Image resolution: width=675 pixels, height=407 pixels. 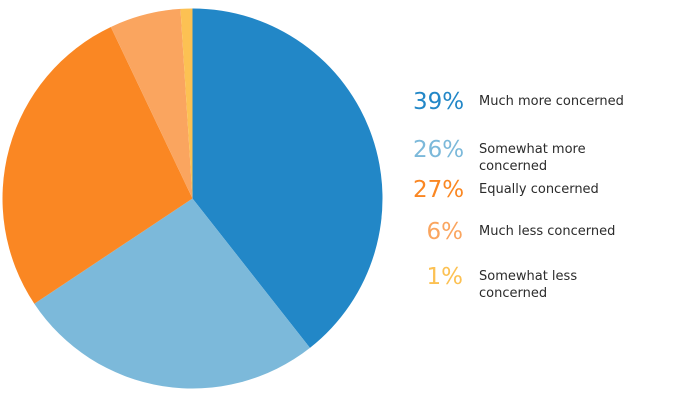 I want to click on legend-percent: 39%, so click(x=439, y=102).